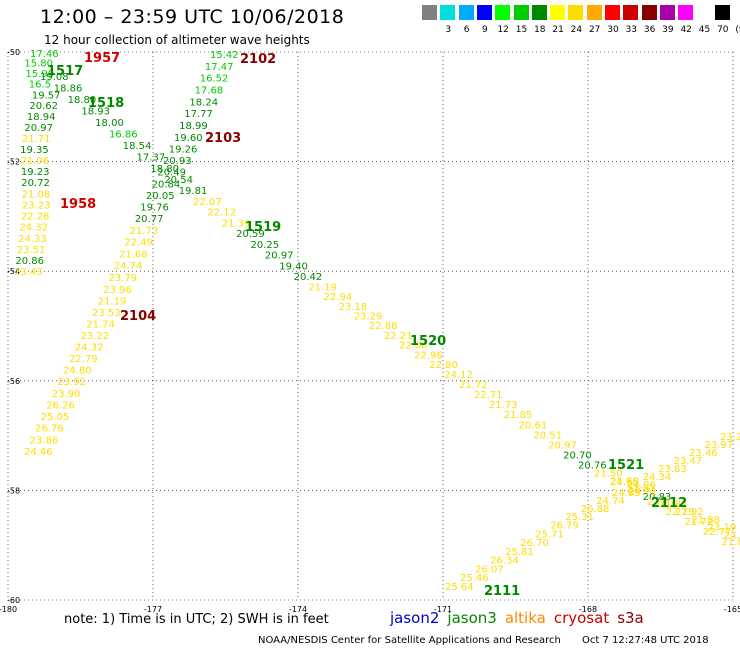  What do you see at coordinates (588, 609) in the screenshot?
I see `lon-tick-label: -168` at bounding box center [588, 609].